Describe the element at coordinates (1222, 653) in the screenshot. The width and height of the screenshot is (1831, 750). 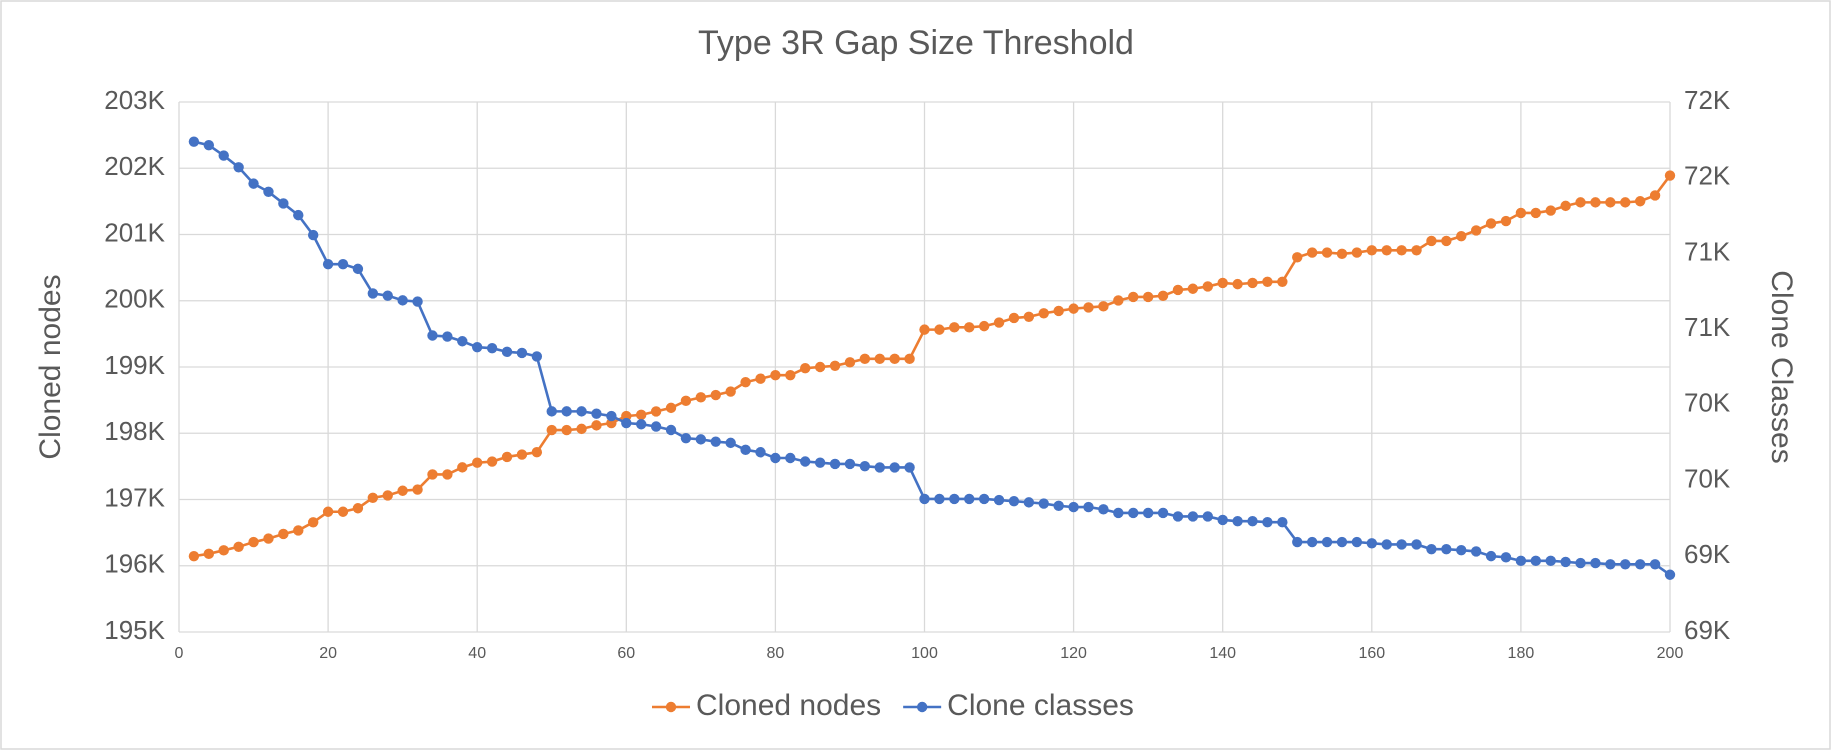
I see `x-tick-label: 140` at that location.